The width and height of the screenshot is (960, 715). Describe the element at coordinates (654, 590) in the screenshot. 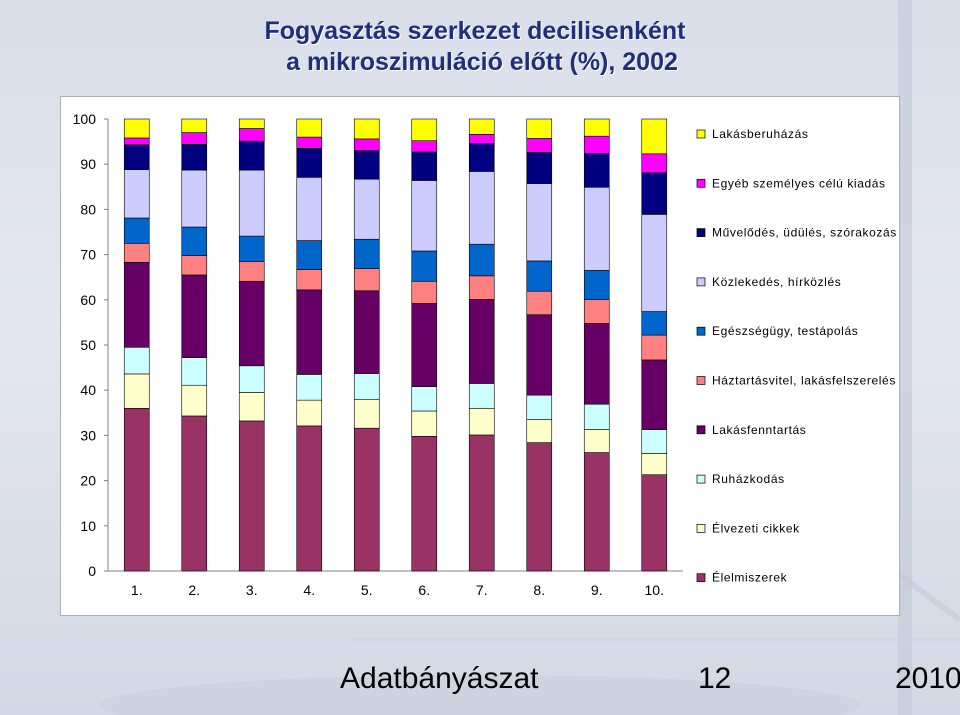

I see `x-tick-label: 10.` at that location.